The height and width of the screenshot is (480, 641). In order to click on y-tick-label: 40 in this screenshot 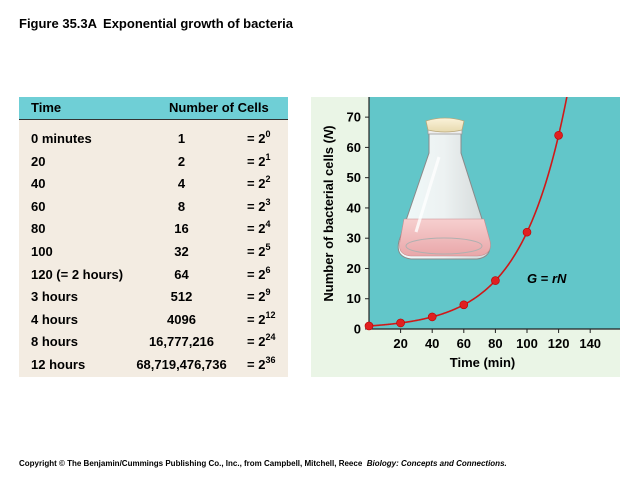, I will do `click(354, 207)`.